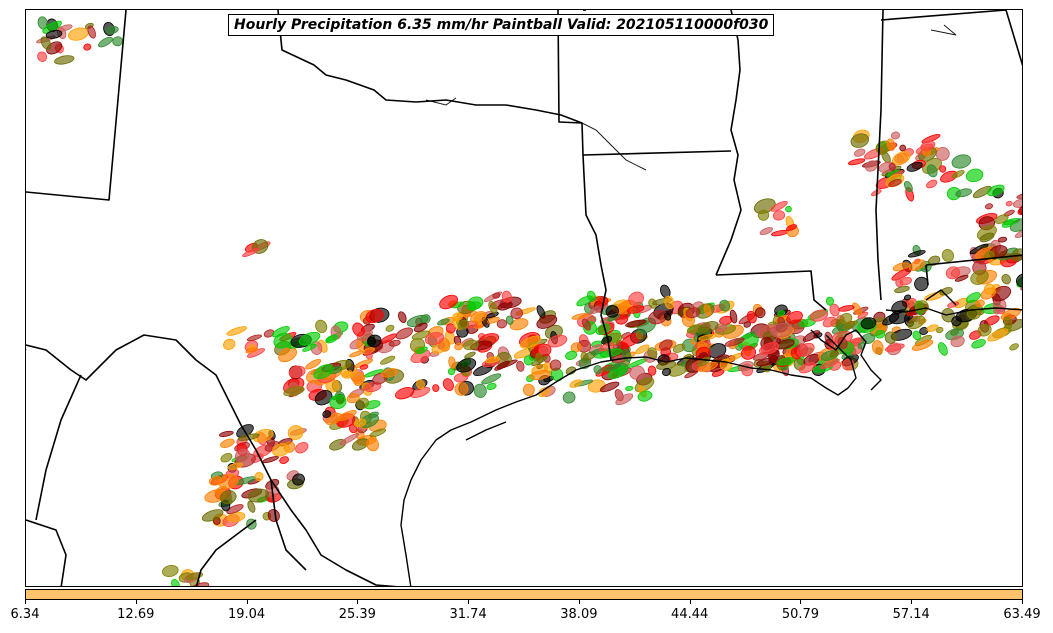 The width and height of the screenshot is (1053, 633). What do you see at coordinates (657, 153) in the screenshot?
I see `border-arkansas-la` at bounding box center [657, 153].